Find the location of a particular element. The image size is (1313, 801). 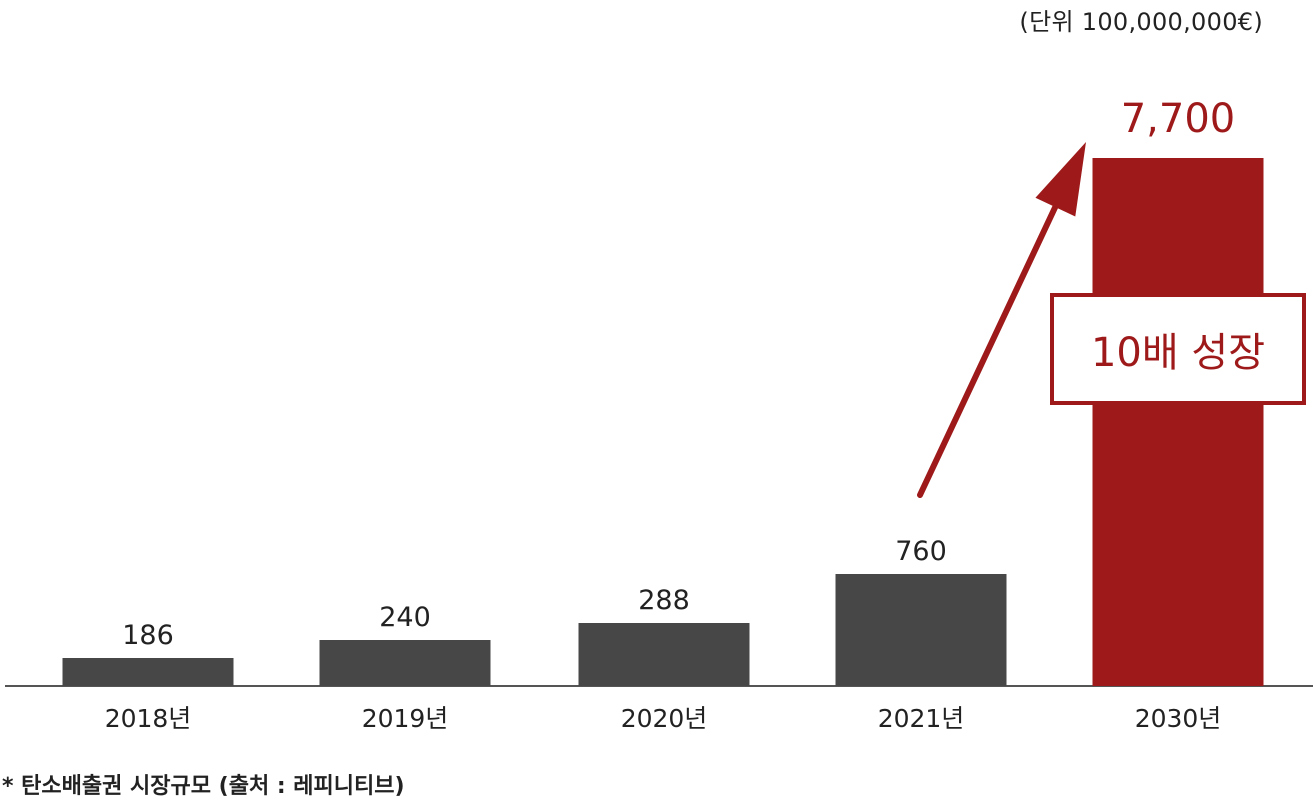

growth-arrow-head-icon is located at coordinates (1060, 179).